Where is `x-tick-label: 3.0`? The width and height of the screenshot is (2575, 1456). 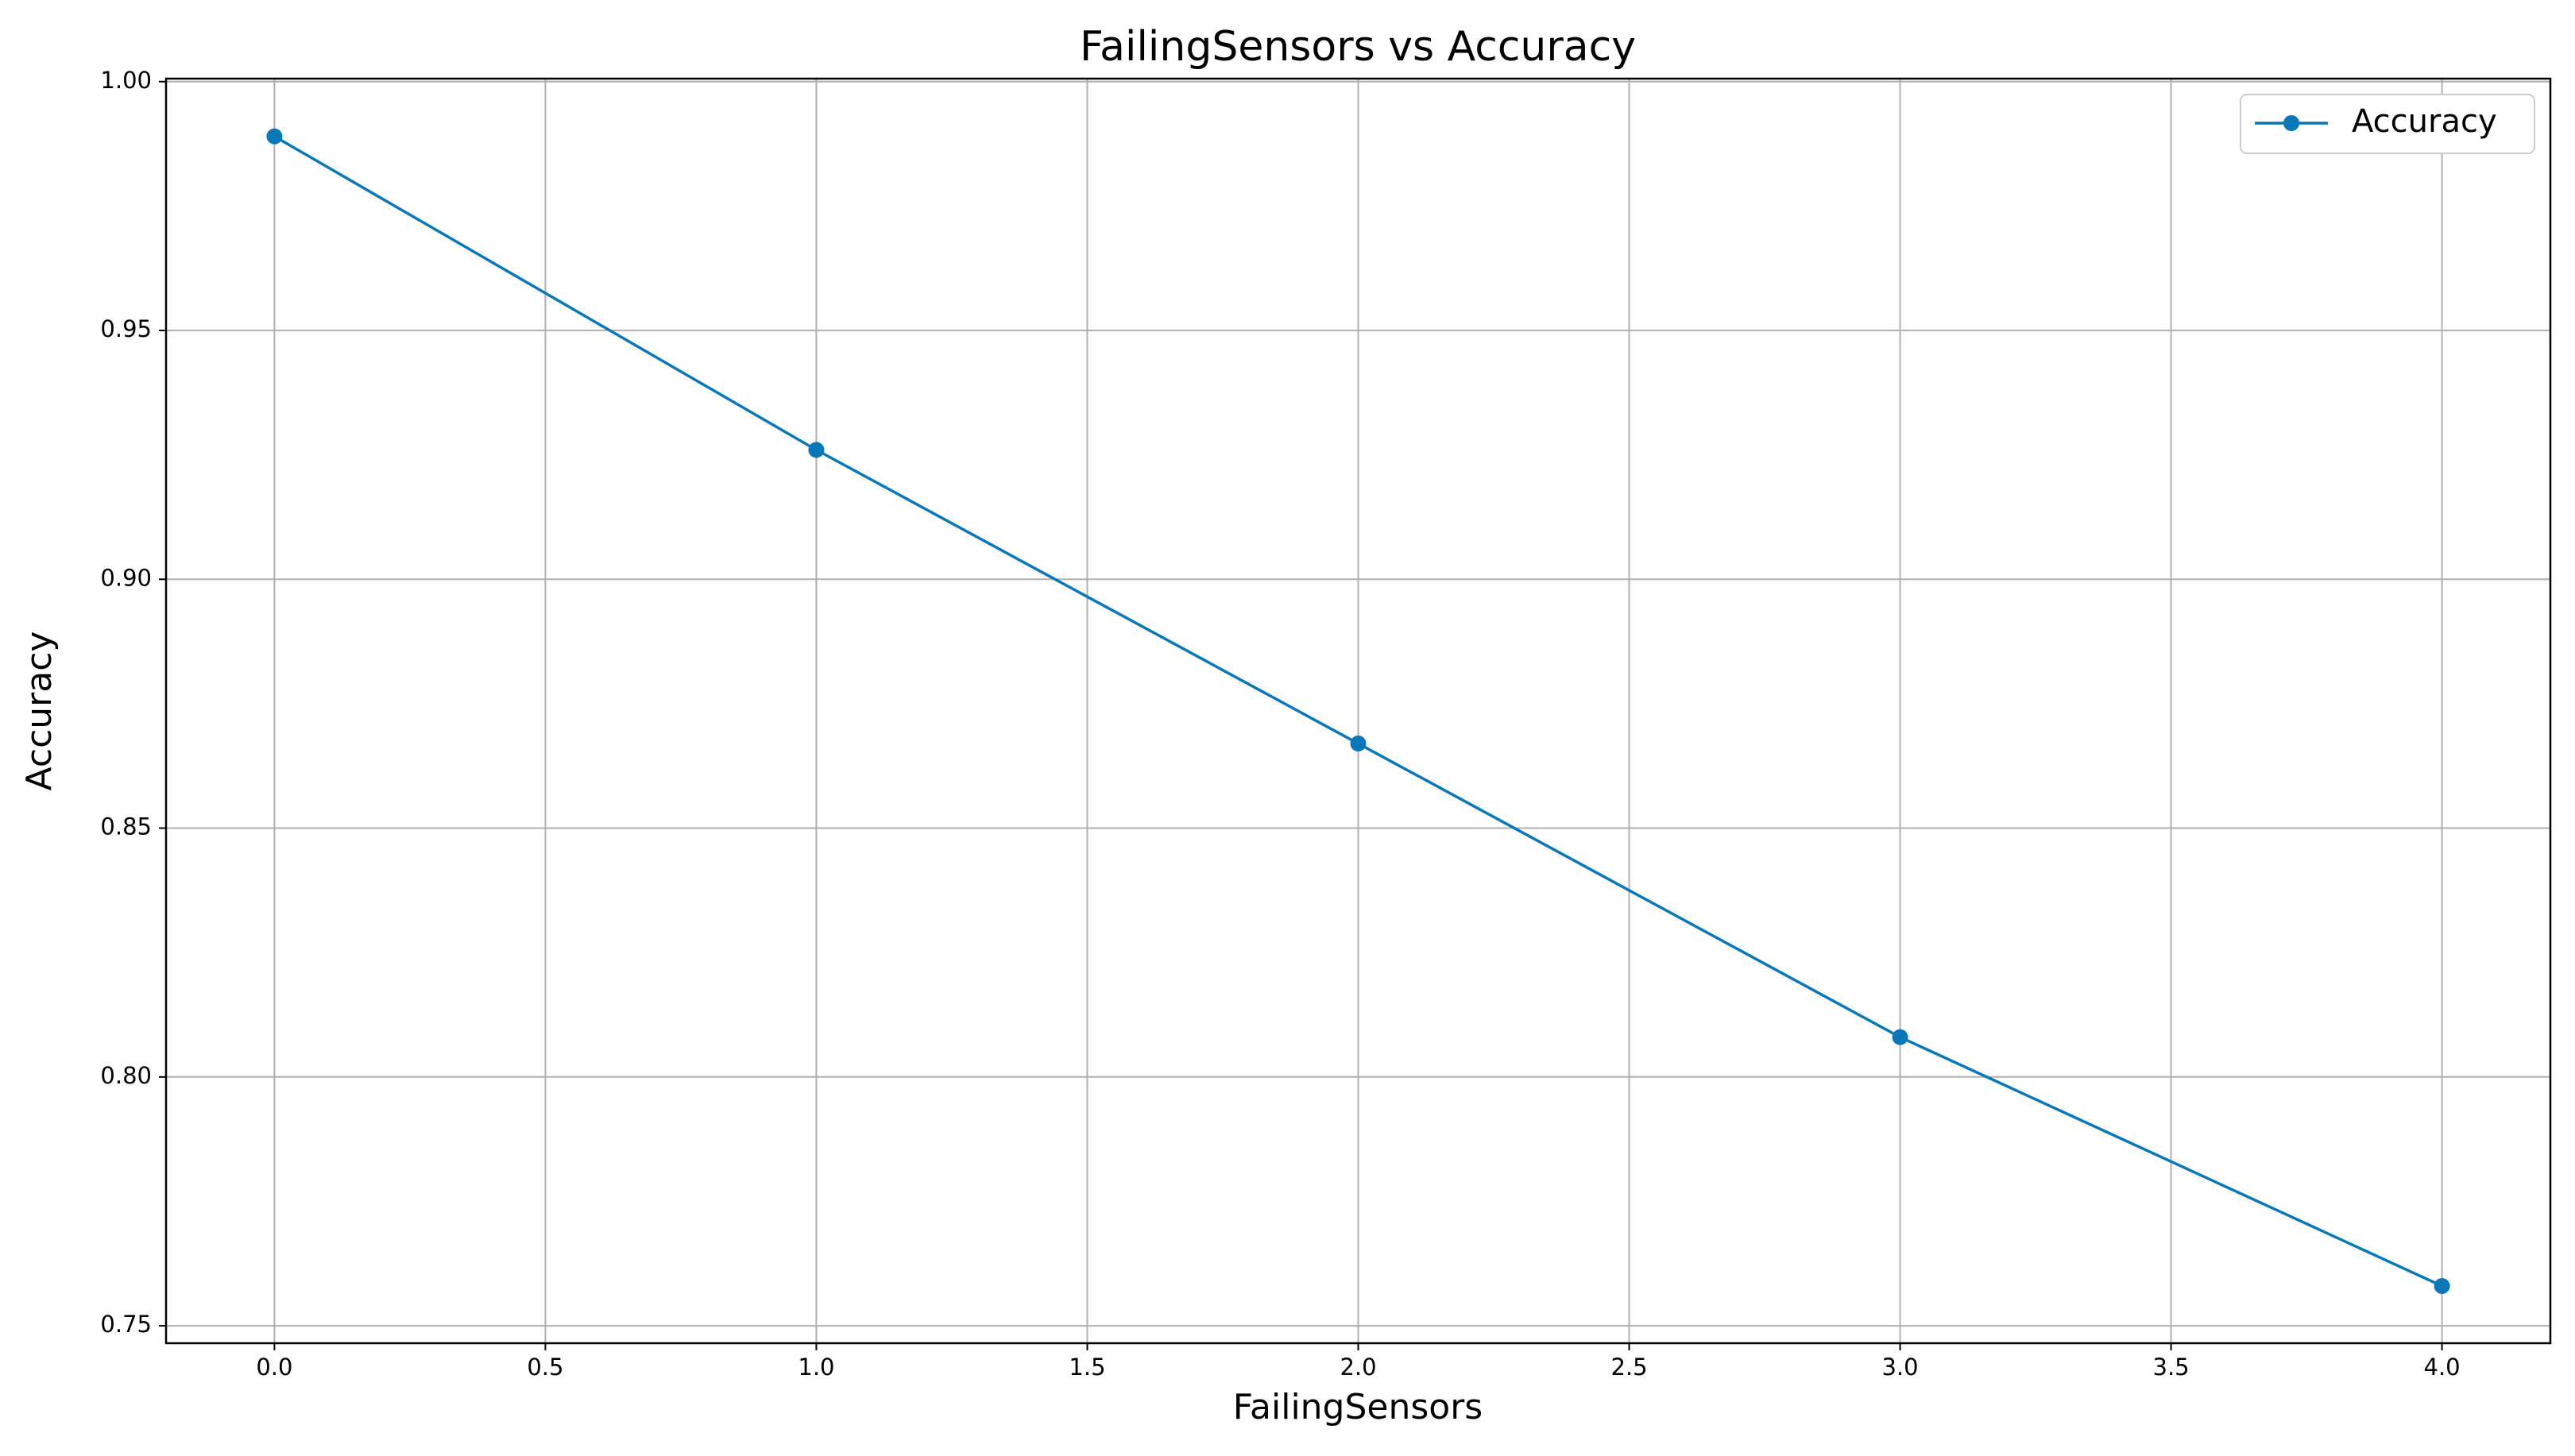
x-tick-label: 3.0 is located at coordinates (1899, 1367).